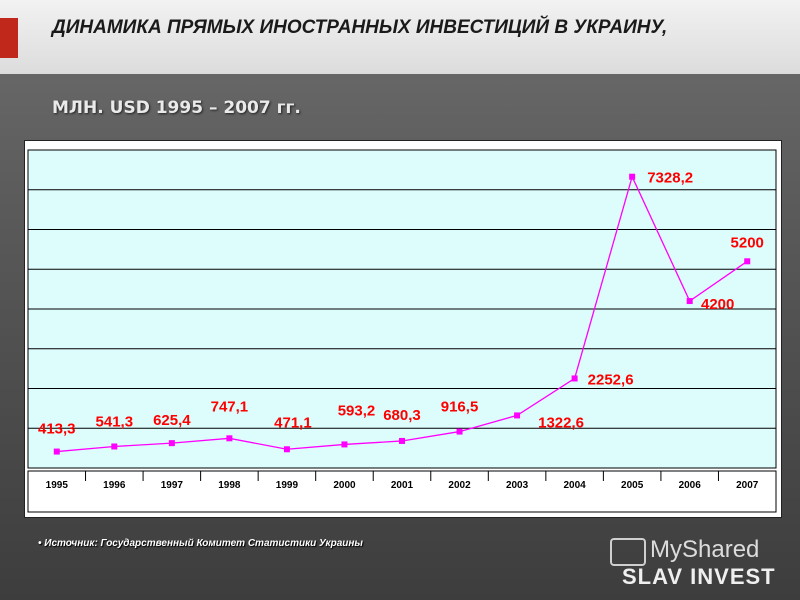  What do you see at coordinates (747, 485) in the screenshot?
I see `x-tick-label: 2007` at bounding box center [747, 485].